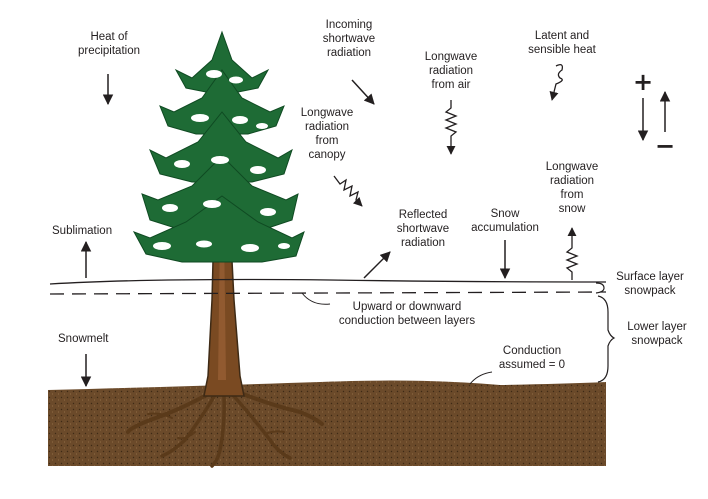 This screenshot has width=708, height=499. What do you see at coordinates (82, 231) in the screenshot?
I see `sublimation-label: Sublimation` at bounding box center [82, 231].